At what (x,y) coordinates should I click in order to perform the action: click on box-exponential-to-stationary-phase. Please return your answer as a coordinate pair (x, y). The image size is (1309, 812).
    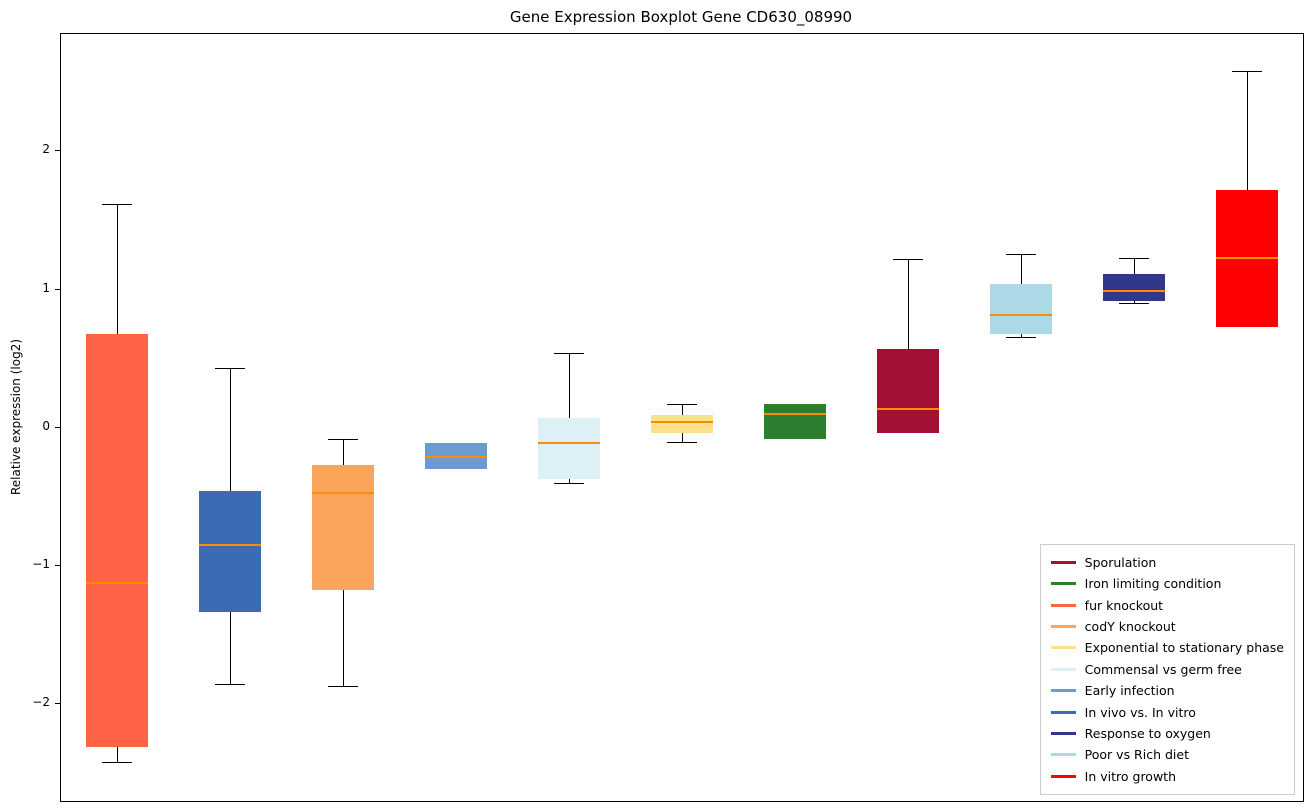
    Looking at the image, I should click on (682, 424).